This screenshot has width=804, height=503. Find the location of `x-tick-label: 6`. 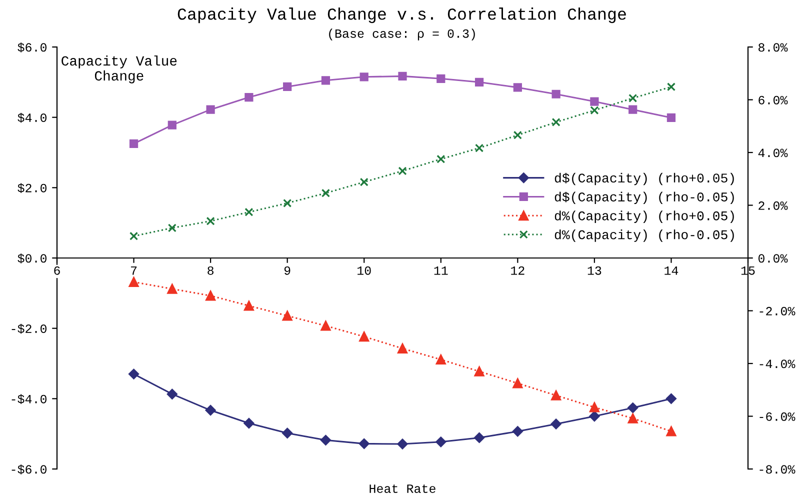

x-tick-label: 6 is located at coordinates (57, 270).